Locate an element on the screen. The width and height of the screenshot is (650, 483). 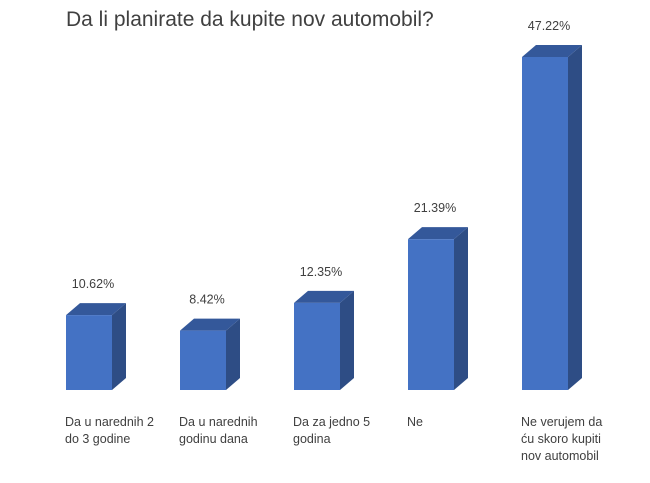
category-label: Ne is located at coordinates (463, 422).